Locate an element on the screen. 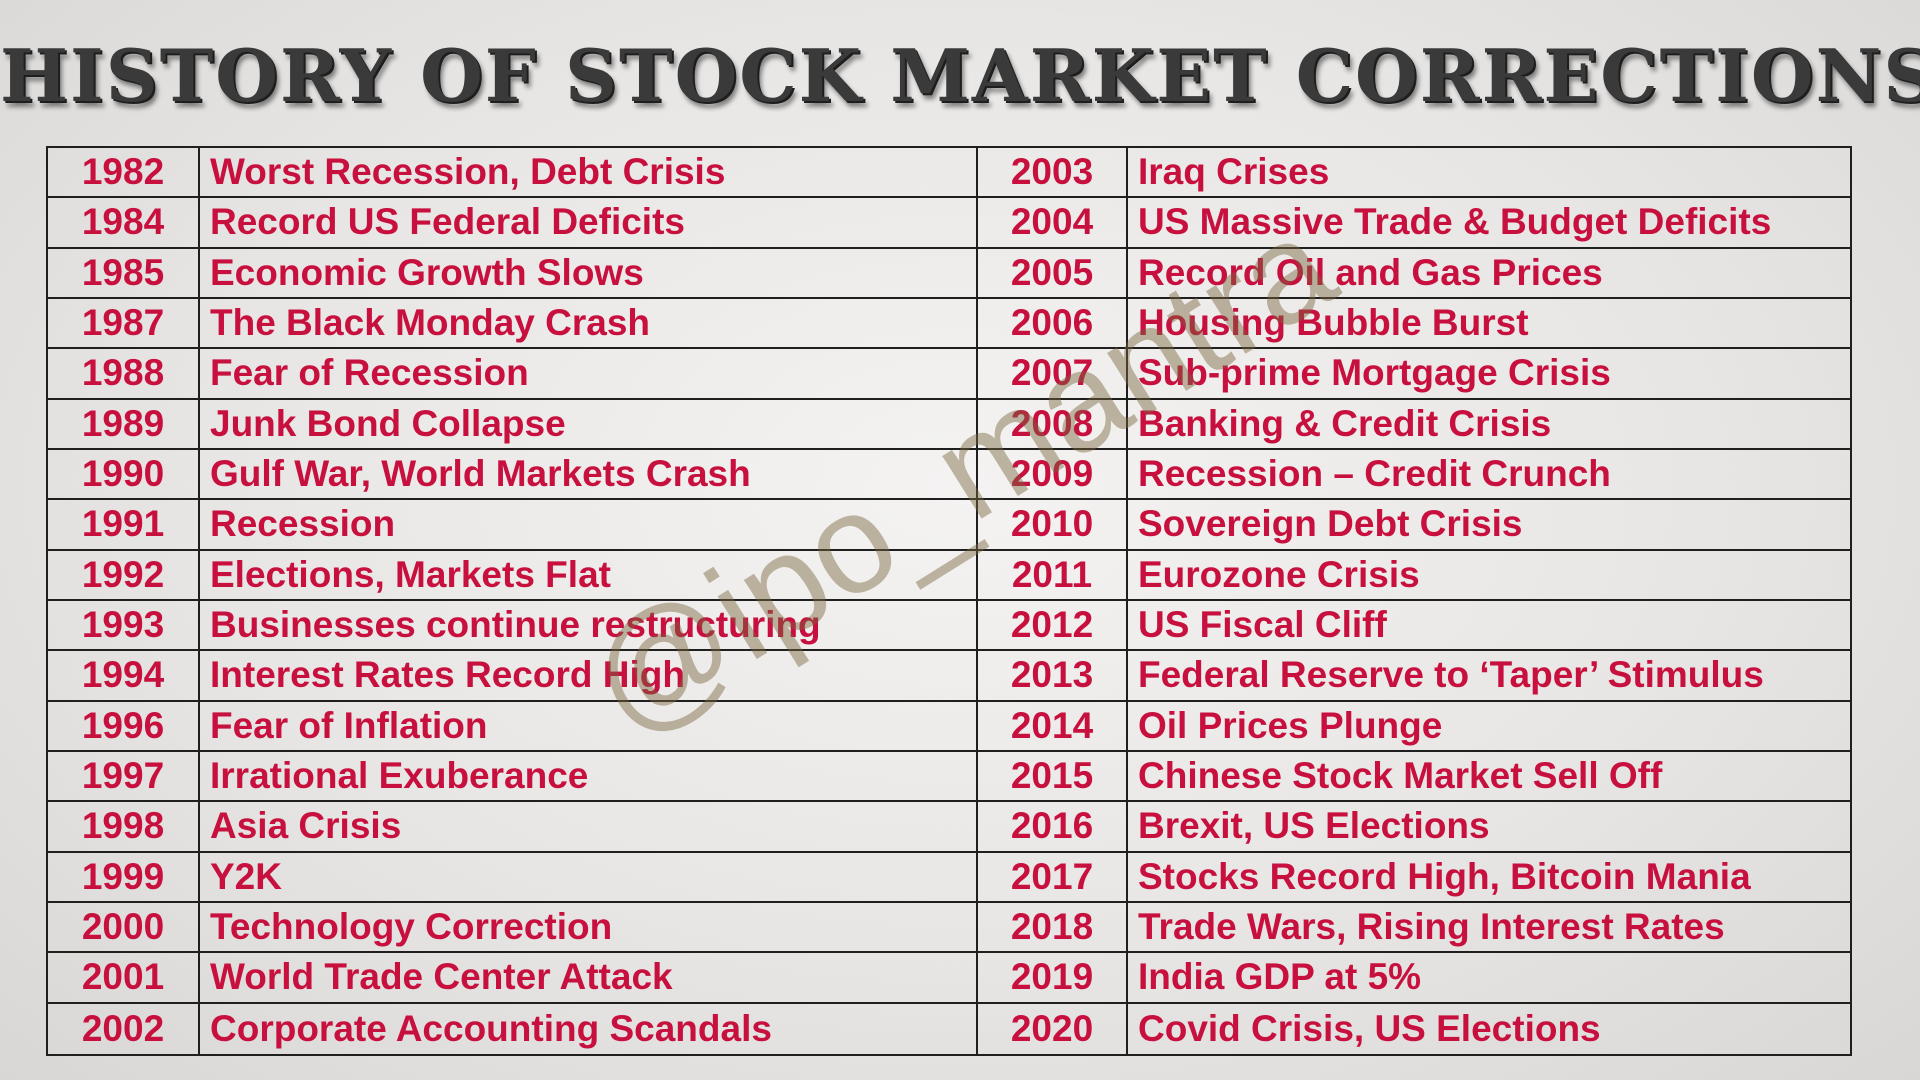 The height and width of the screenshot is (1080, 1920). event-cell: Junk Bond Collapse is located at coordinates (589, 424).